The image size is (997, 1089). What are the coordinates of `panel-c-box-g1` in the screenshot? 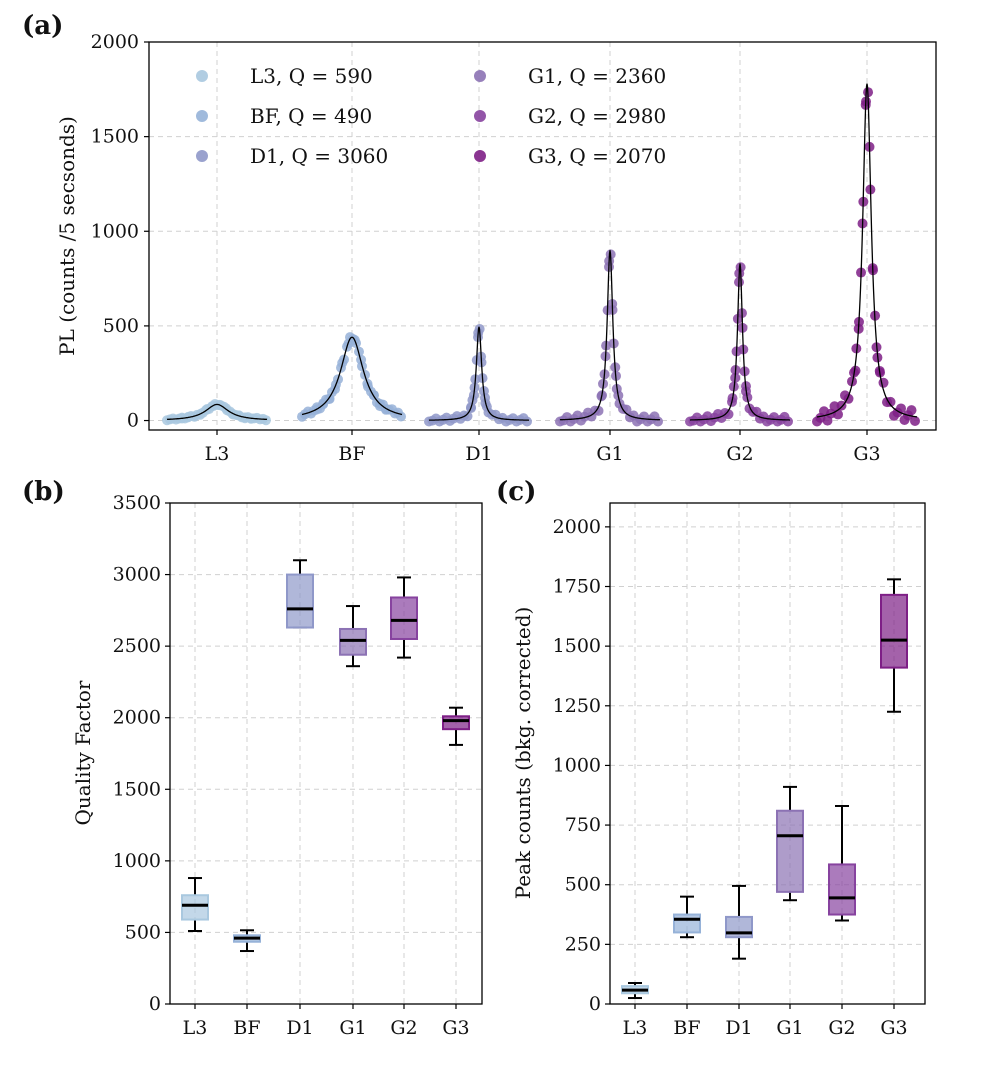 It's located at (790, 843).